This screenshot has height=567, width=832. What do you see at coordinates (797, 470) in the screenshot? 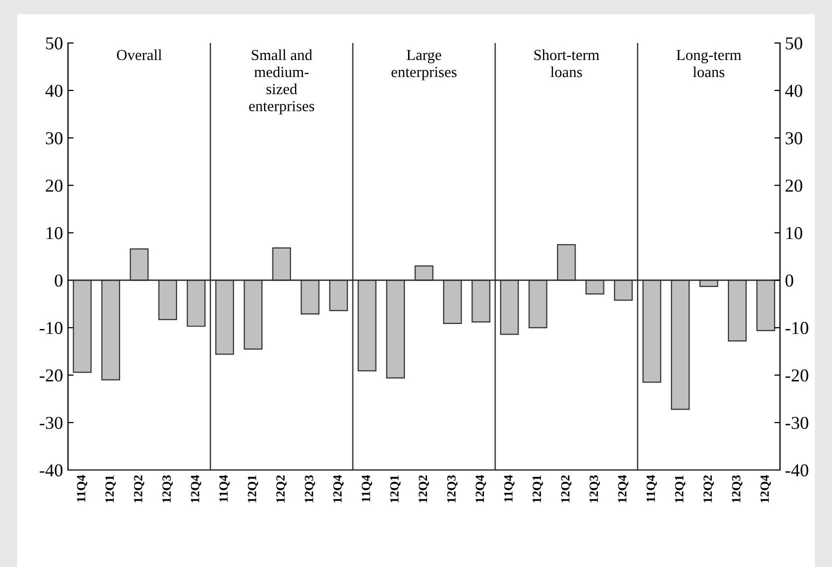
I see `y2-tick-label: -40` at bounding box center [797, 470].